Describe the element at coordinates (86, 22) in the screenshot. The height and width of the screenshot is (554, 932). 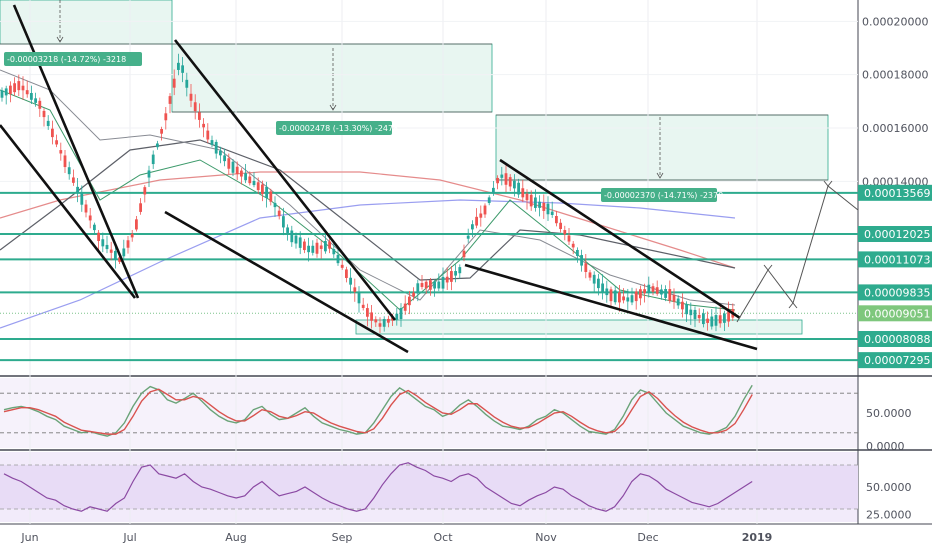
I see `measure-zone` at that location.